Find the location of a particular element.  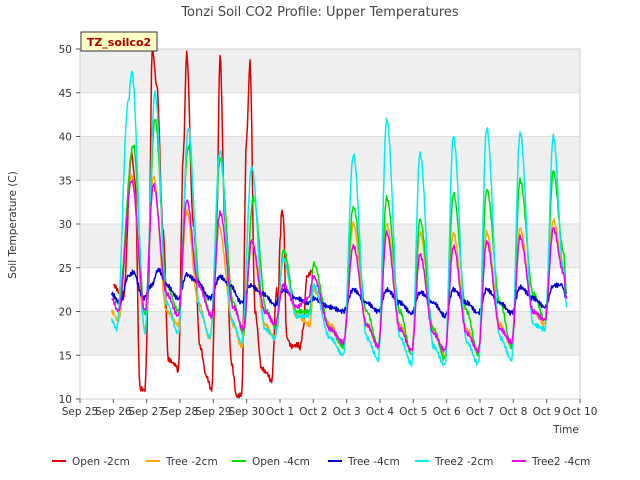

y-tick-label: 25 is located at coordinates (65, 269).